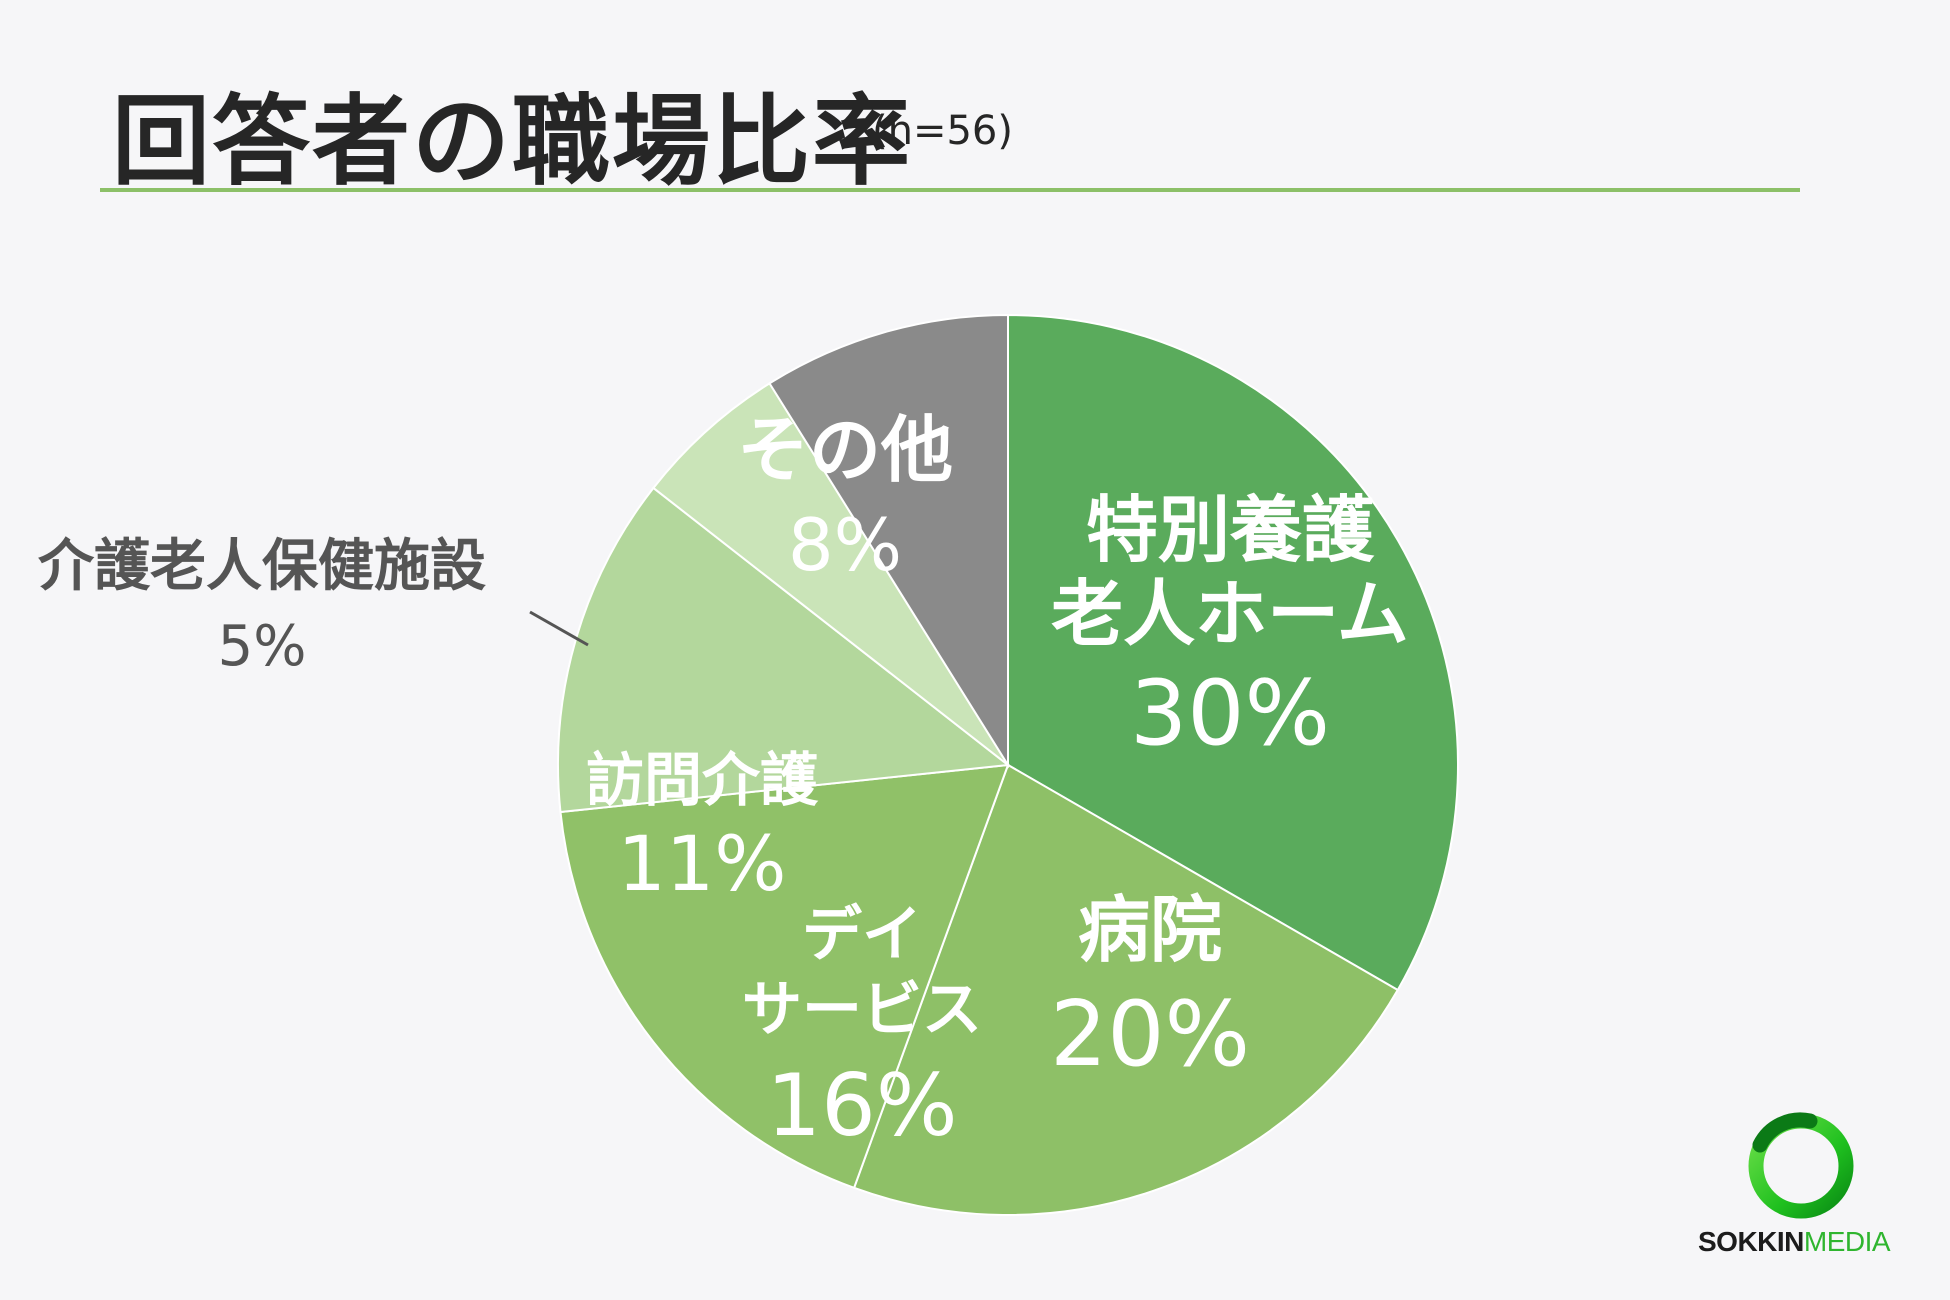 This screenshot has height=1300, width=1950. Describe the element at coordinates (950, 190) in the screenshot. I see `title-underline` at that location.